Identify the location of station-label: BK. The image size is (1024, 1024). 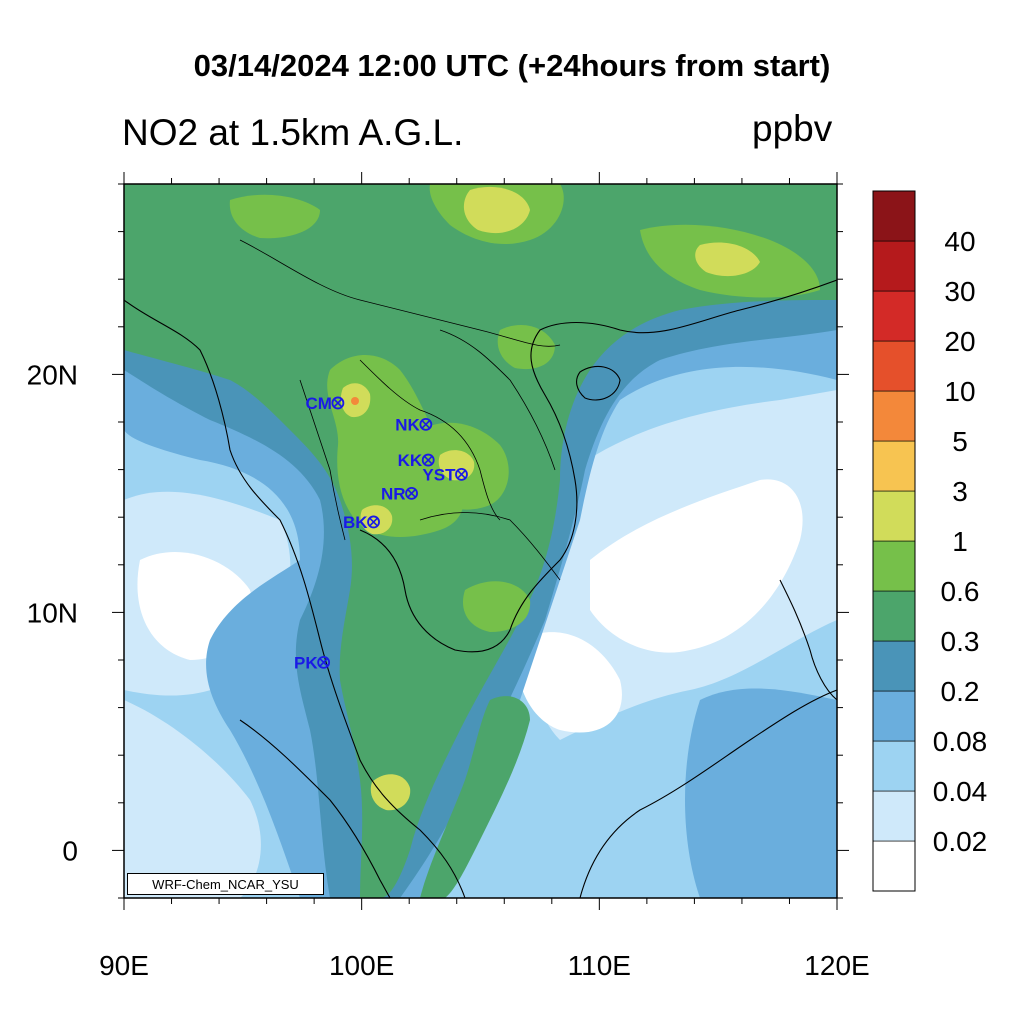
(355, 522).